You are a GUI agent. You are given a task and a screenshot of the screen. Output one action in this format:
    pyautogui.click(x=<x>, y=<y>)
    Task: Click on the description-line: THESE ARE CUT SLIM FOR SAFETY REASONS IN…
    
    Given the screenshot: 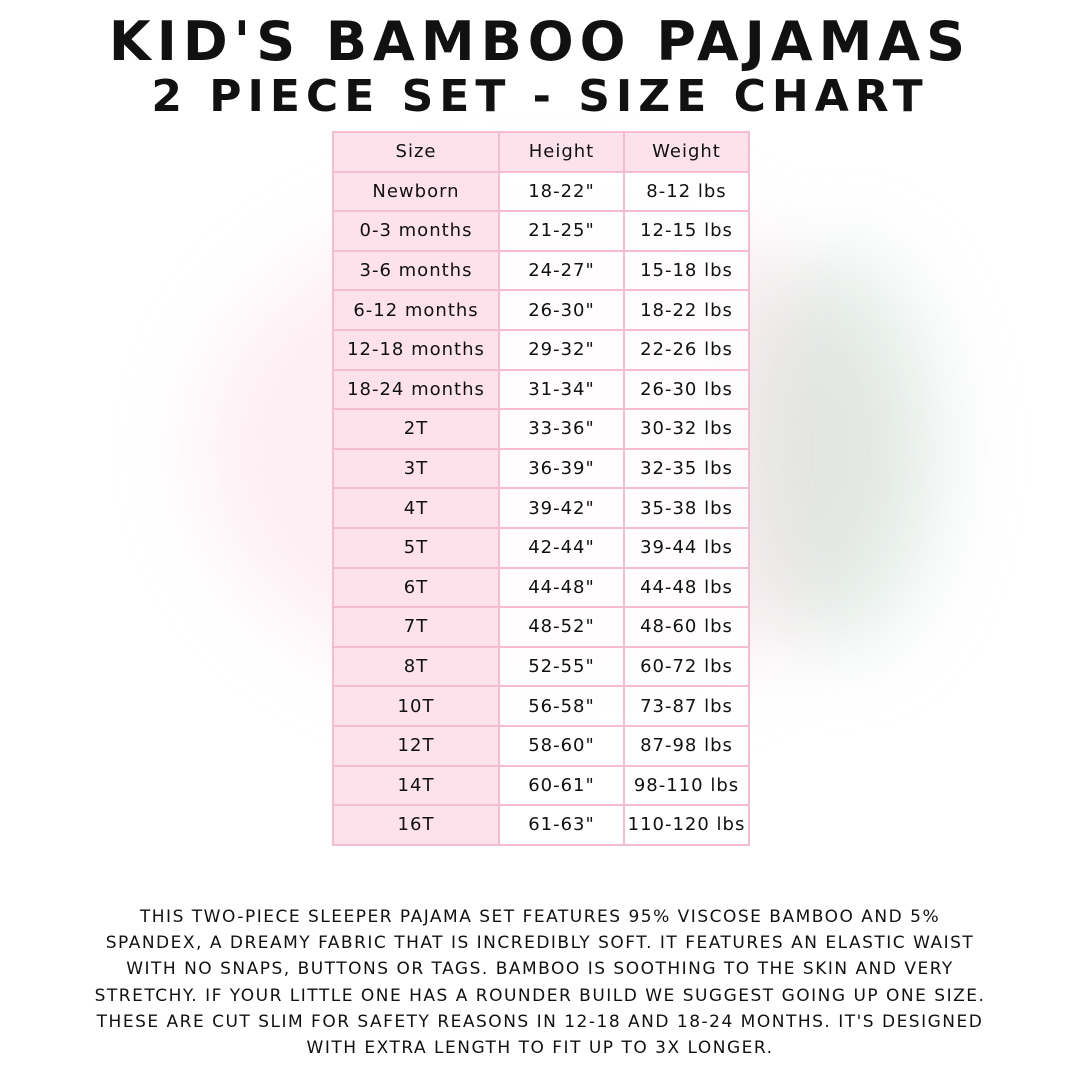 What is the action you would take?
    pyautogui.click(x=540, y=1021)
    